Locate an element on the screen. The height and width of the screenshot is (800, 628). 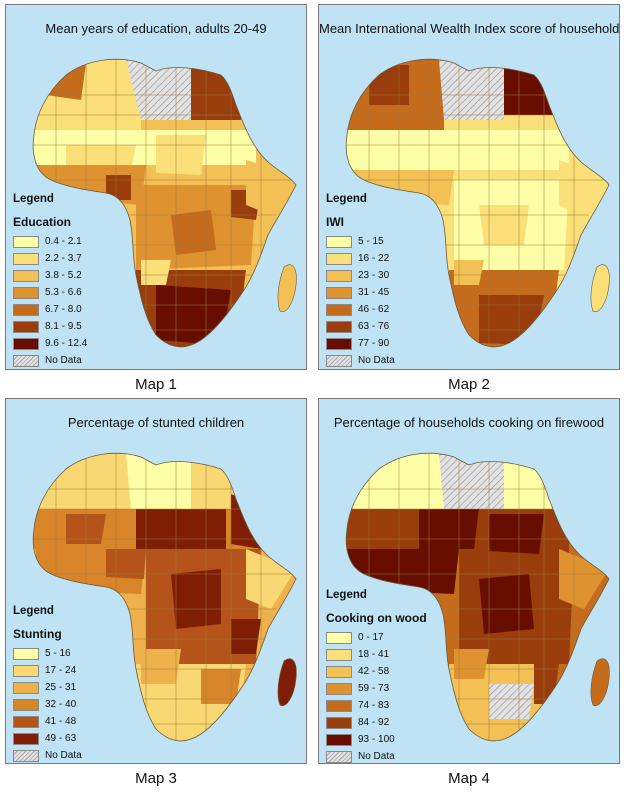
legend-class-row: 49 - 63 is located at coordinates (47, 738).